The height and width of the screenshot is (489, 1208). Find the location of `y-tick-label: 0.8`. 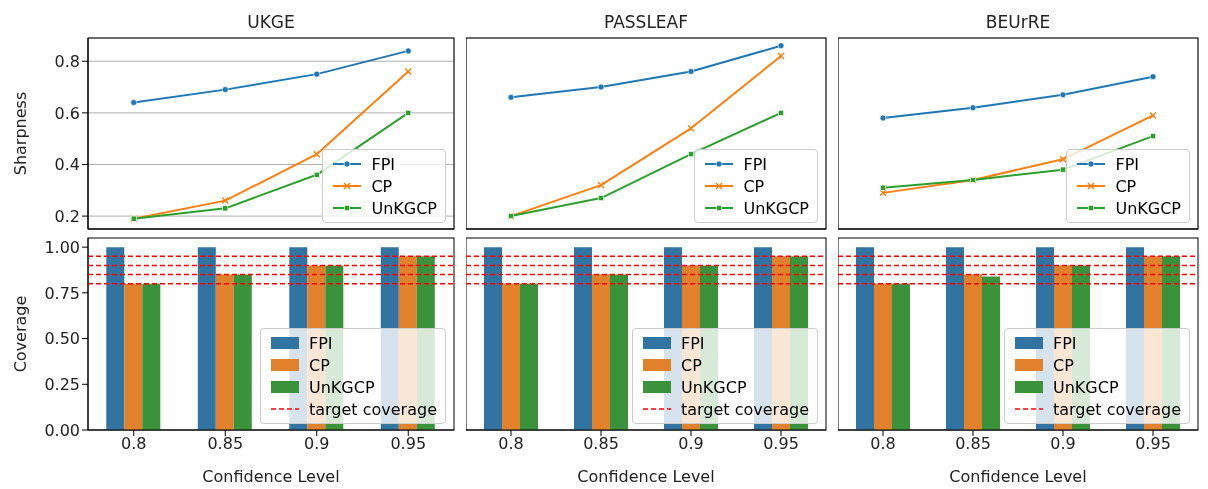

y-tick-label: 0.8 is located at coordinates (67, 61).